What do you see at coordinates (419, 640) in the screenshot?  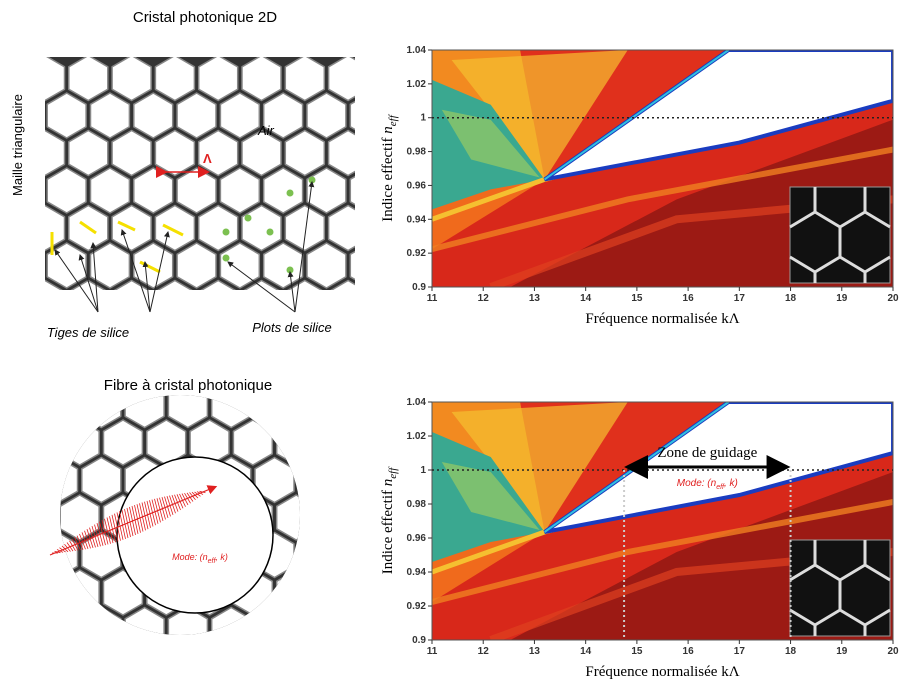 I see `y-tick-label: 0.9` at bounding box center [419, 640].